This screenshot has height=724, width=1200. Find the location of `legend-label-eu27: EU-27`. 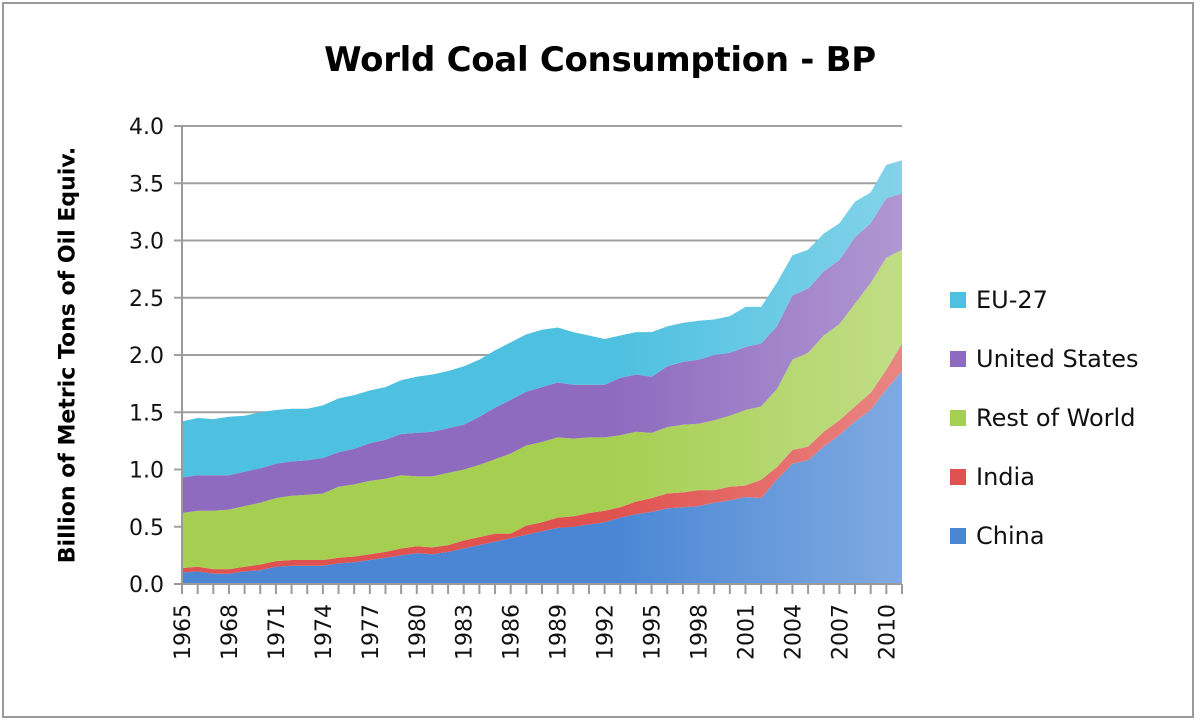

legend-label-eu27: EU-27 is located at coordinates (1012, 299).